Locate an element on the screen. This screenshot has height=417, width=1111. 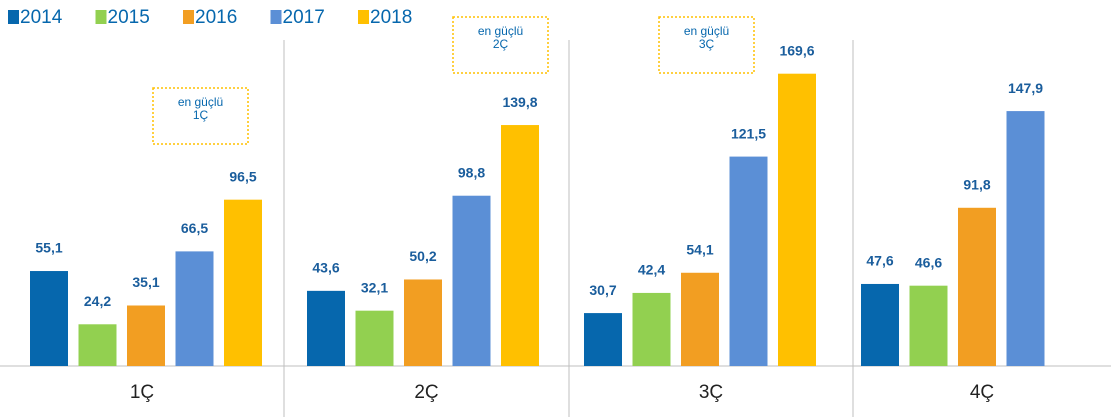
x-tick-label: 2Ç is located at coordinates (426, 392).